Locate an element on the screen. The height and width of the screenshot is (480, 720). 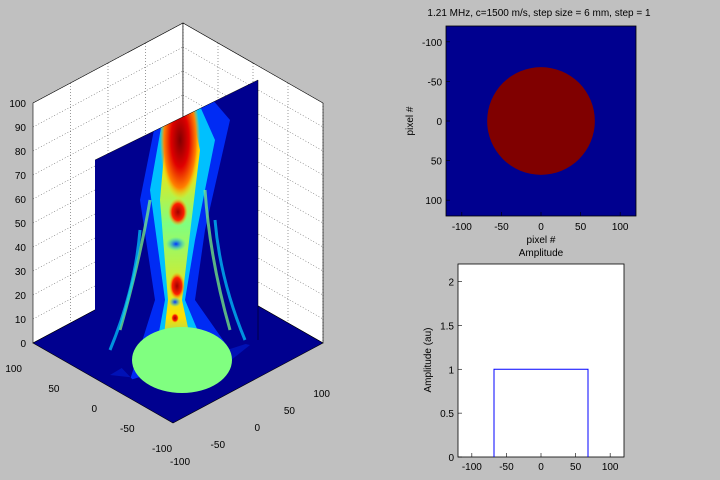
z-tick-labels: 0 10 20 30 40 50 60 70 80 90 100 is located at coordinates (17, 224).